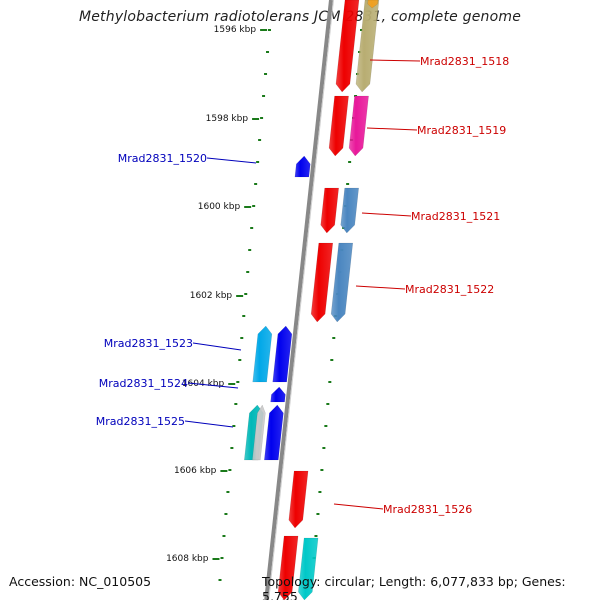 This screenshot has width=600, height=600. I want to click on gene-label-forward: Mrad2831_1521, so click(455, 216).